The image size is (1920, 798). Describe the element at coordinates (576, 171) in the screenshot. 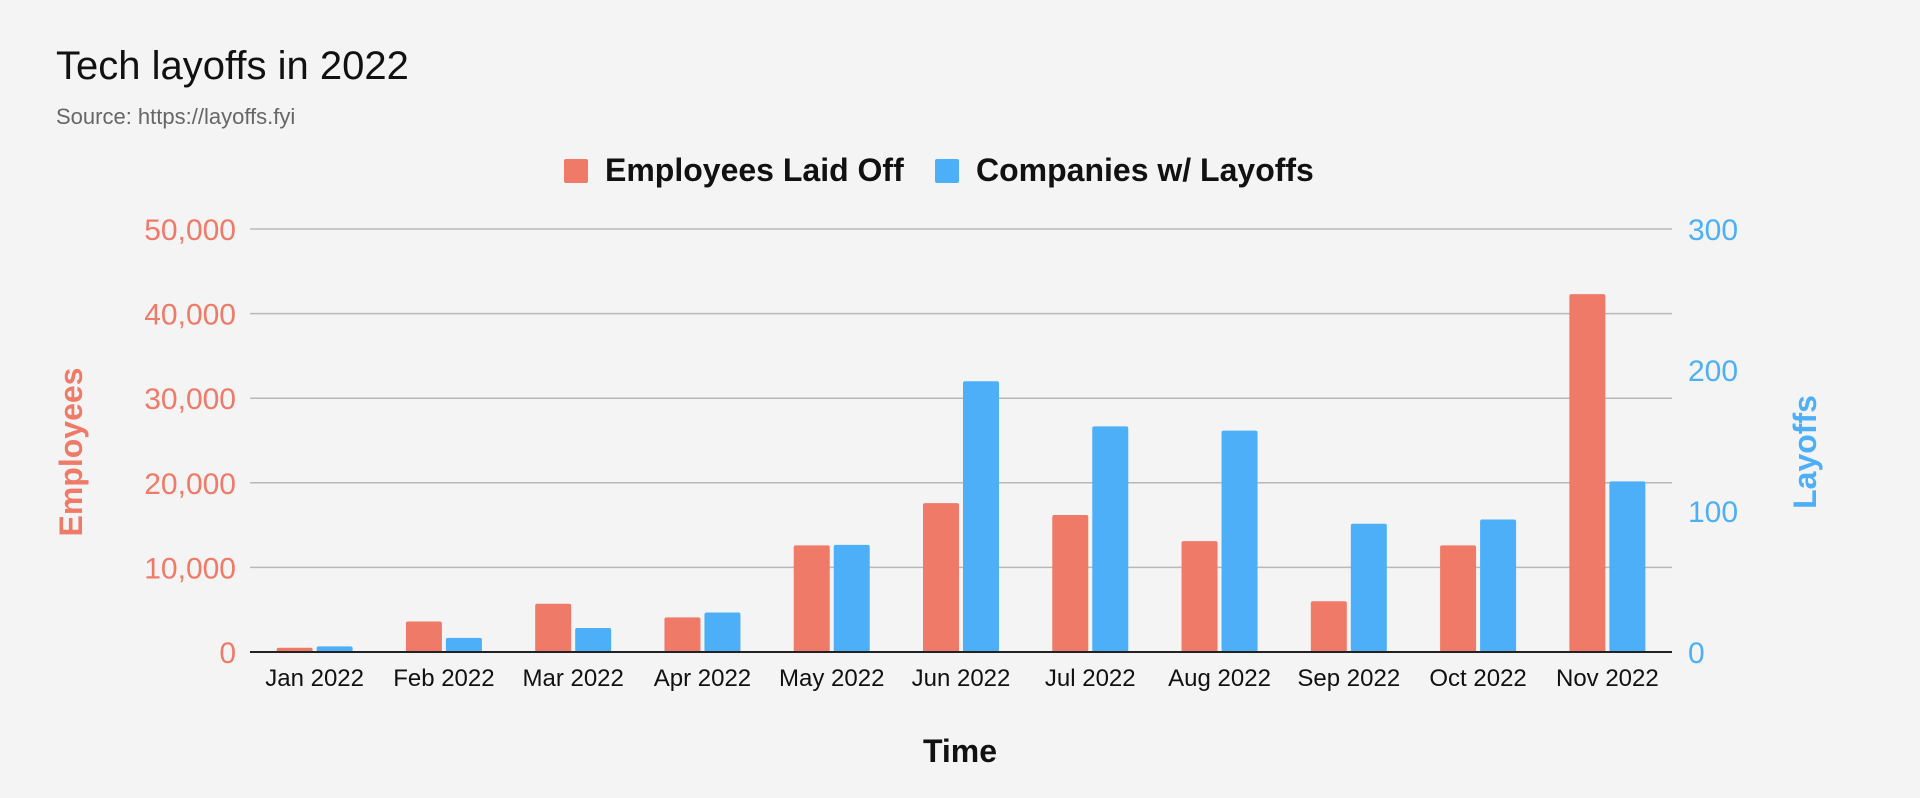

I see `legend-swatch-employees` at that location.